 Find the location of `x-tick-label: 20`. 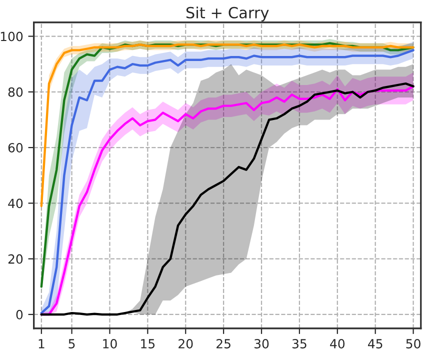

x-tick-label: 20 is located at coordinates (185, 343).